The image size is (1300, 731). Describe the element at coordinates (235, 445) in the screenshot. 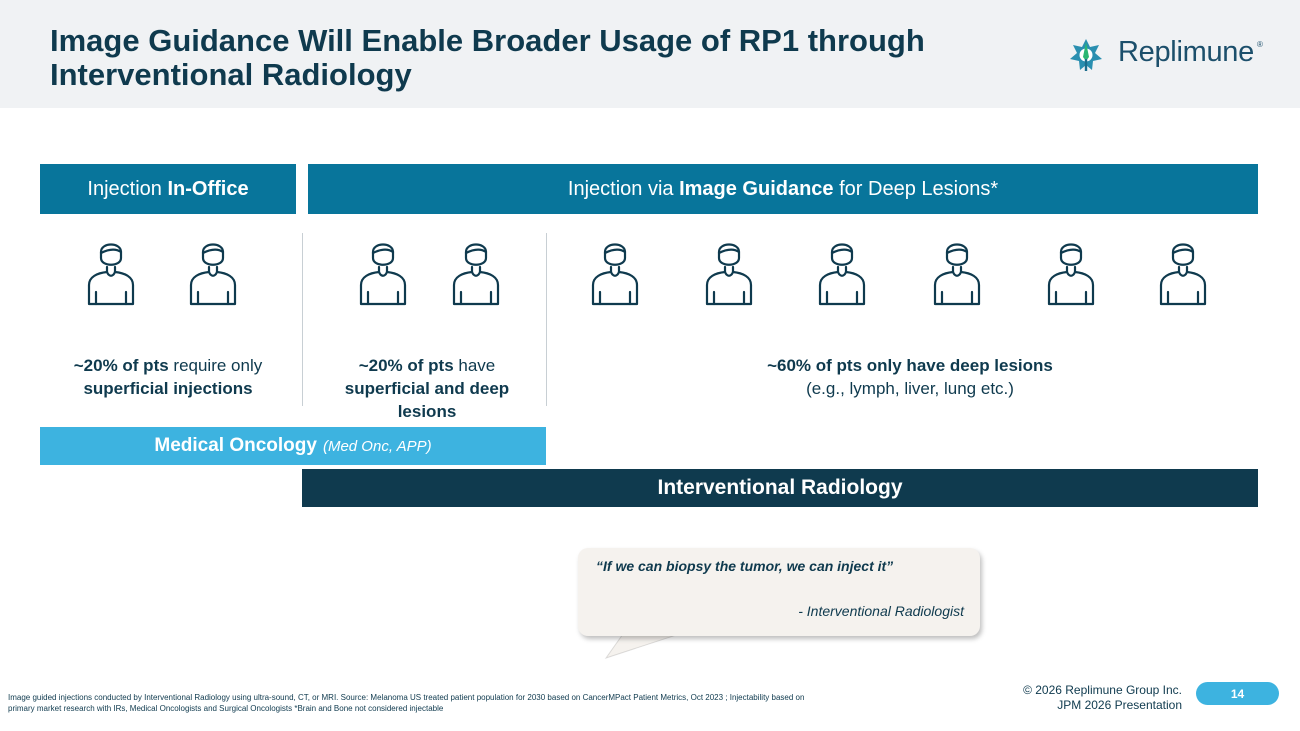

I see `bar-label: Medical Oncology` at that location.